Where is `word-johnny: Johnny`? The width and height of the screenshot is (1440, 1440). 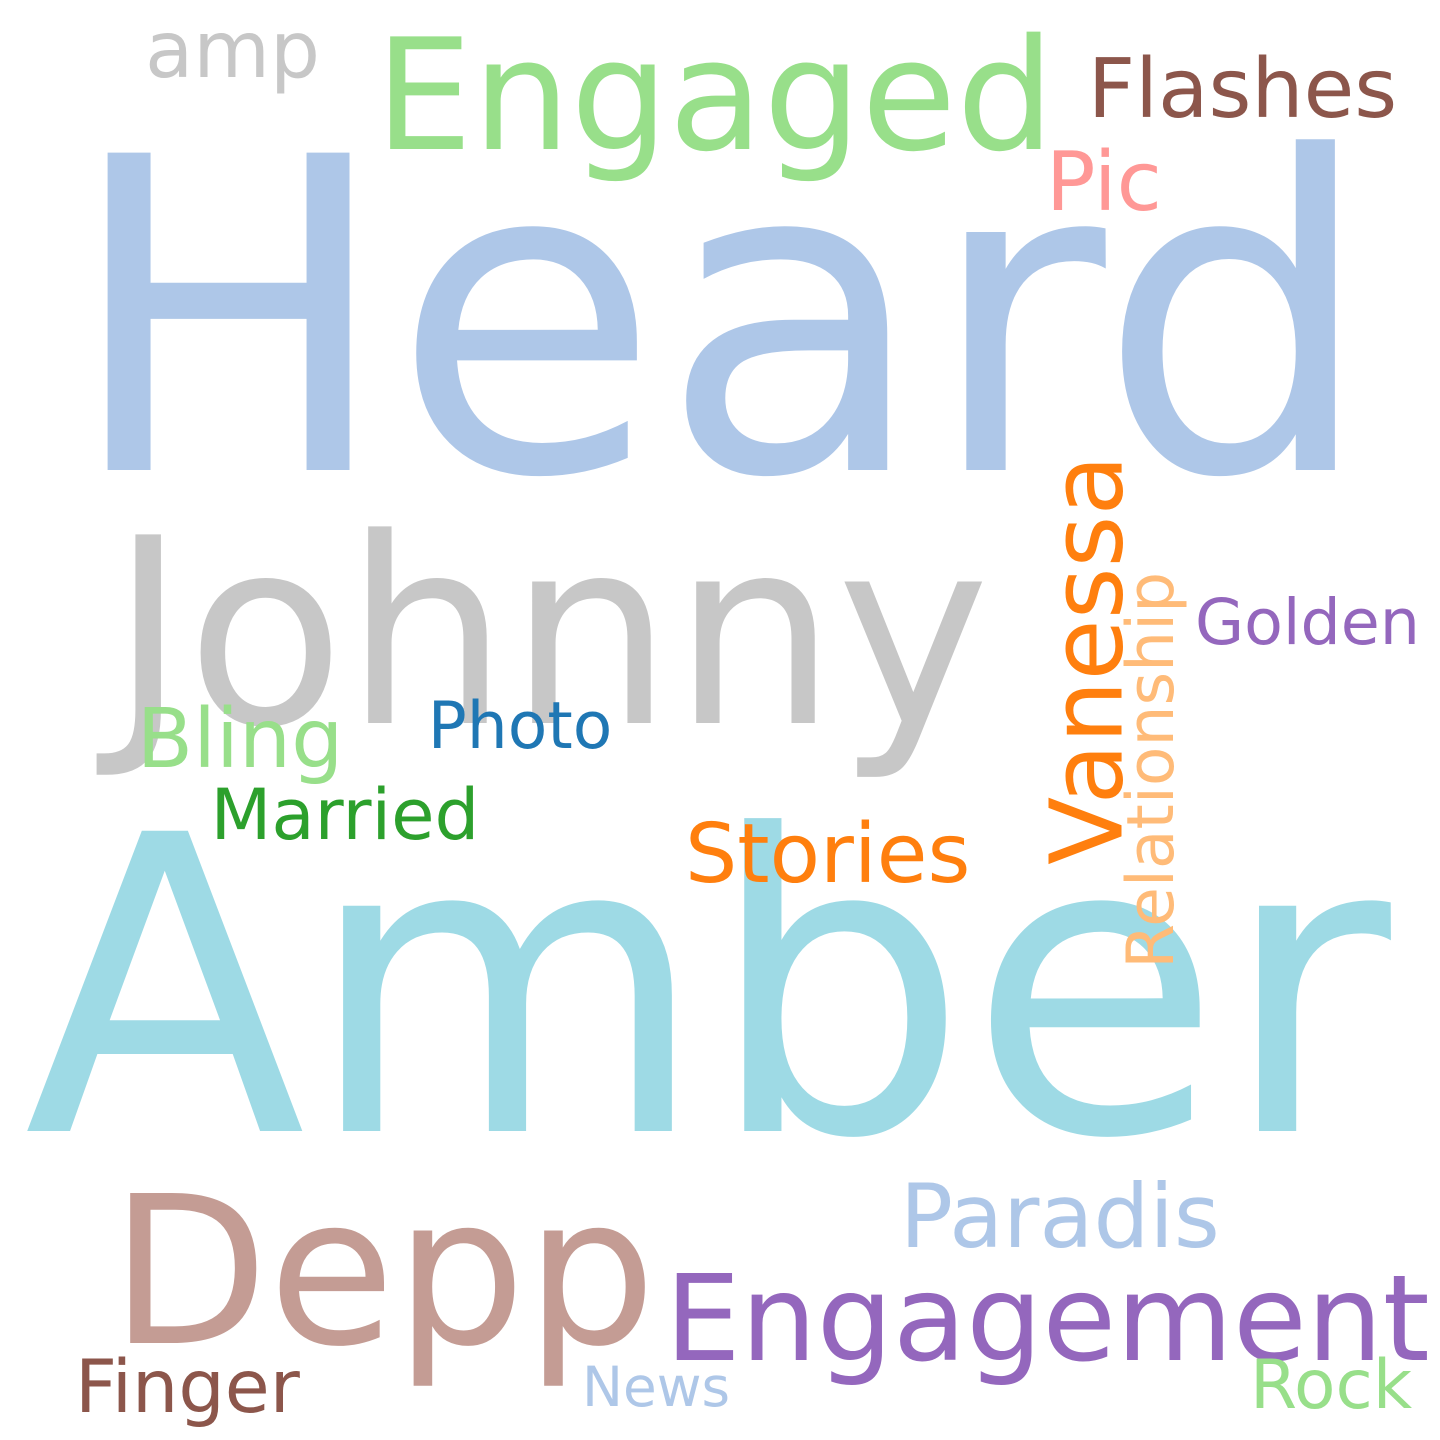 word-johnny: Johnny is located at coordinates (550, 634).